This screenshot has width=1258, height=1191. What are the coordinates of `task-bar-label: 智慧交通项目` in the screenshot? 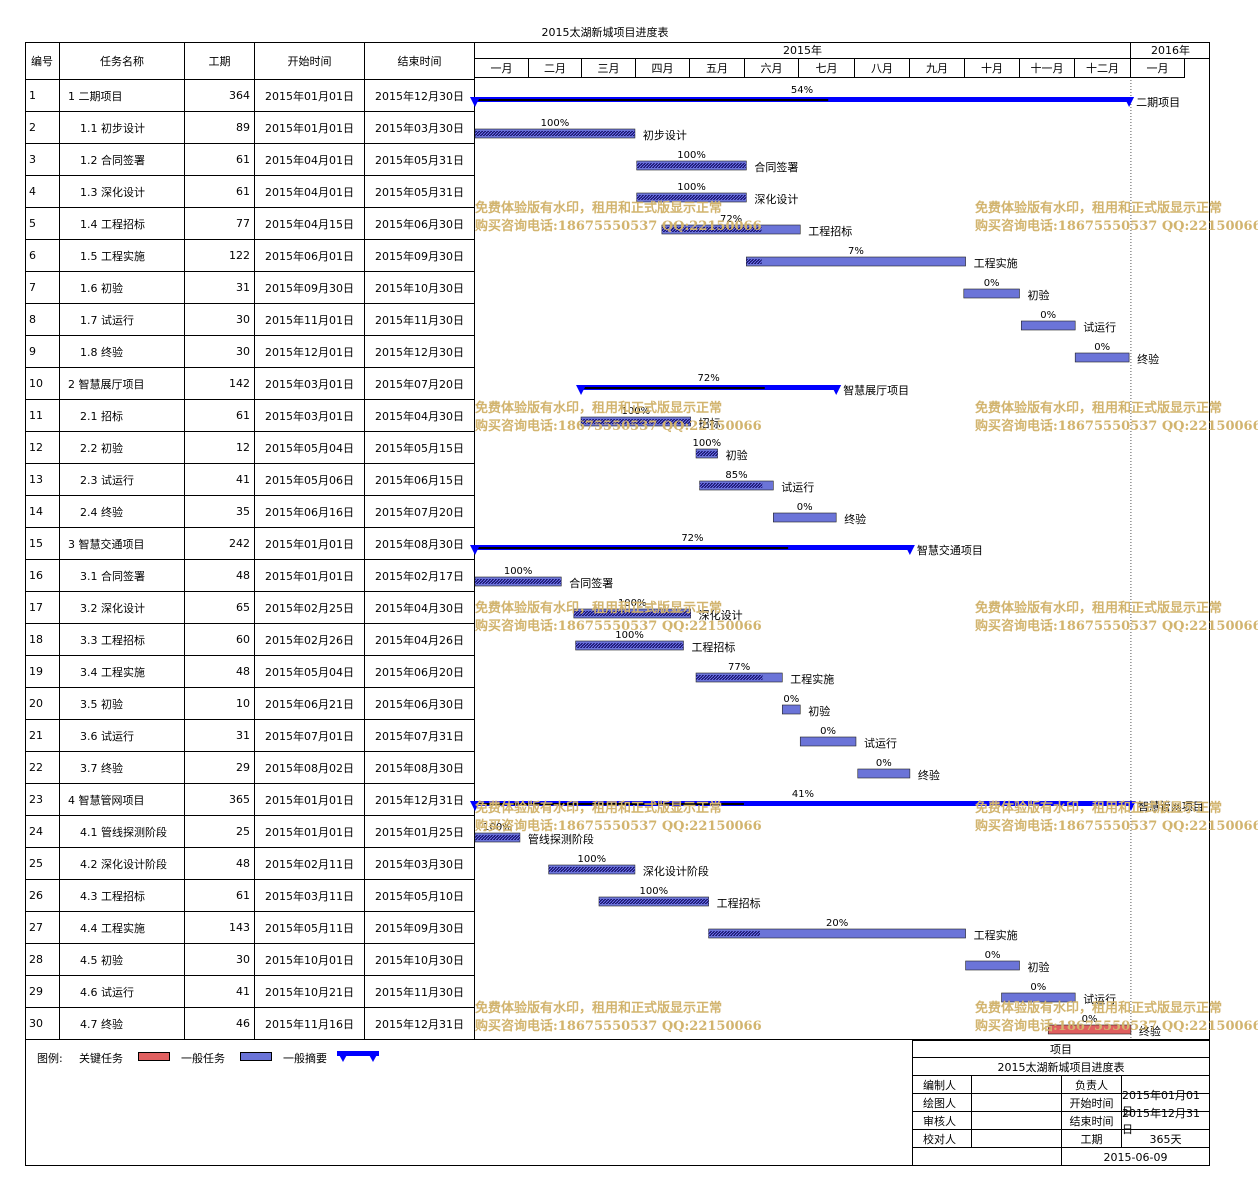 It's located at (950, 550).